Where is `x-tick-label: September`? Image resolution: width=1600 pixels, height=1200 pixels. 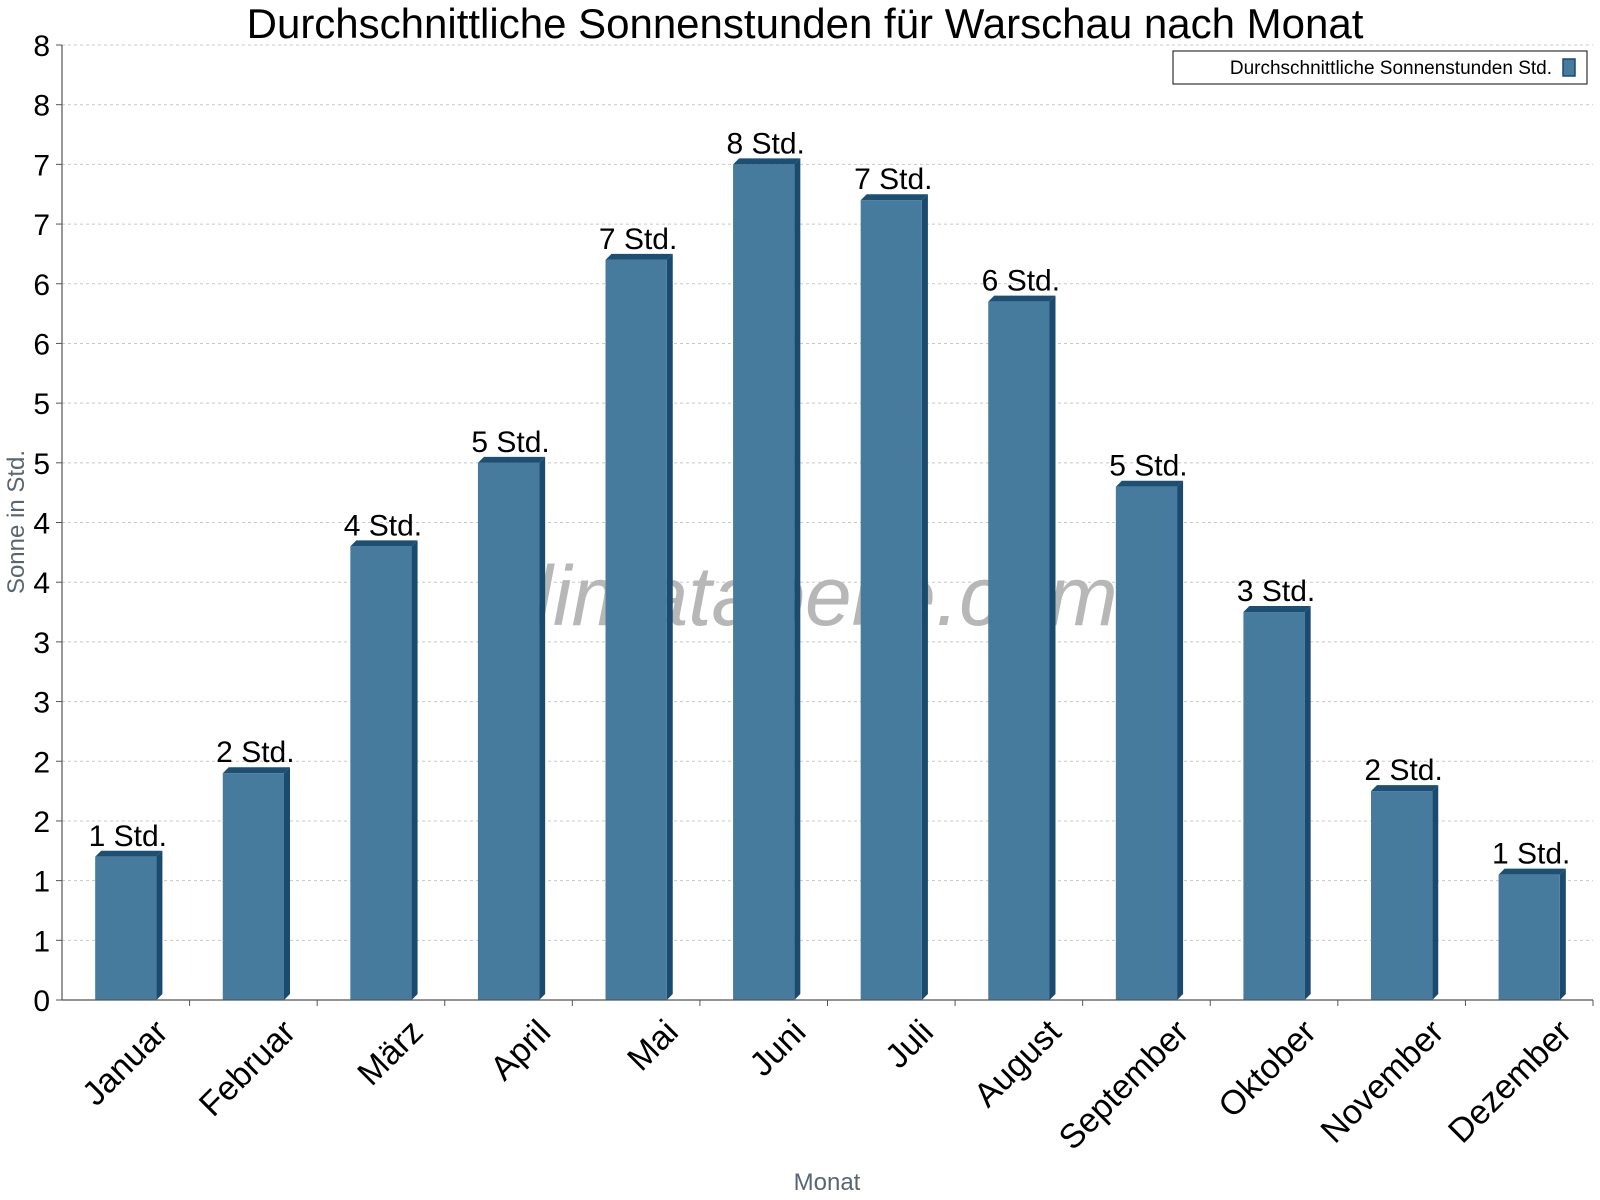 x-tick-label: September is located at coordinates (1124, 1085).